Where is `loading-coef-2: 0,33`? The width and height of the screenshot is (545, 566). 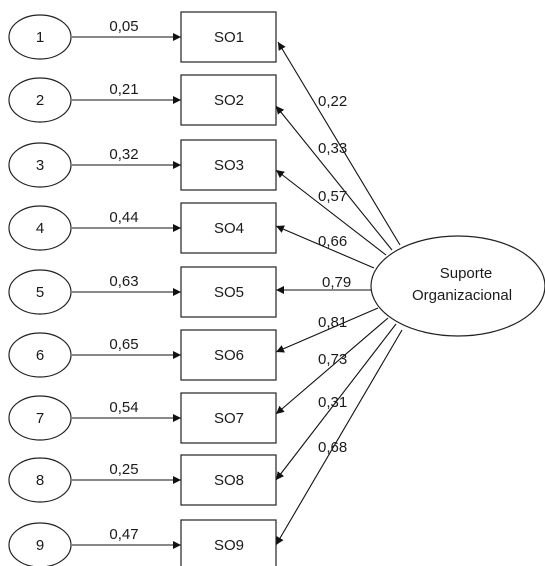 loading-coef-2: 0,33 is located at coordinates (332, 148).